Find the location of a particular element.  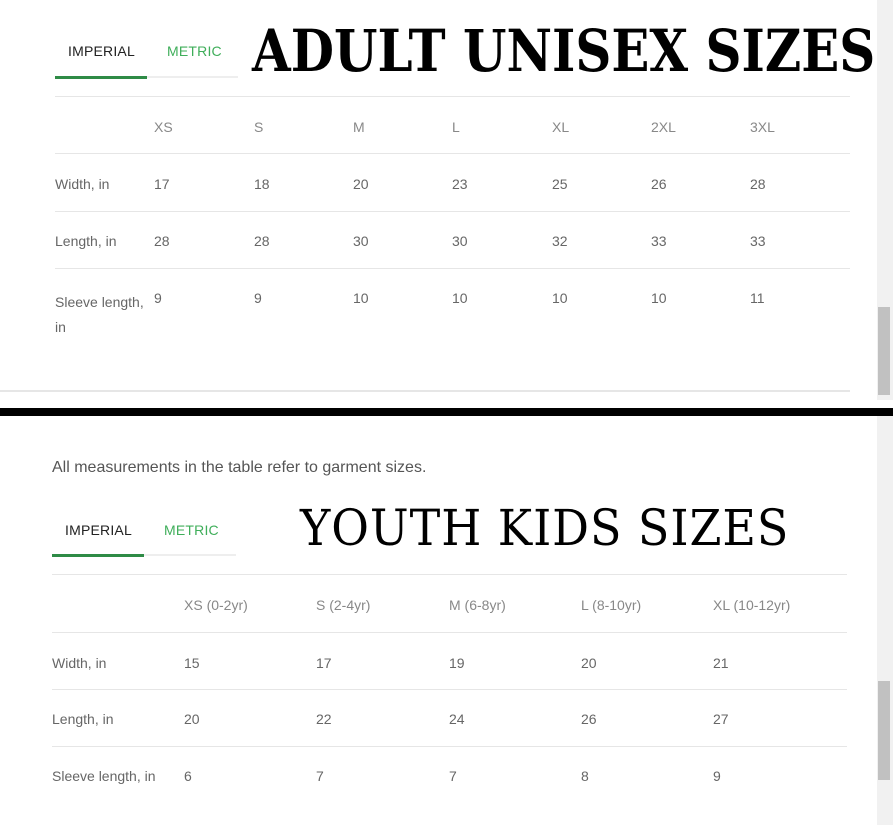

table-cell: 32 is located at coordinates (560, 241).